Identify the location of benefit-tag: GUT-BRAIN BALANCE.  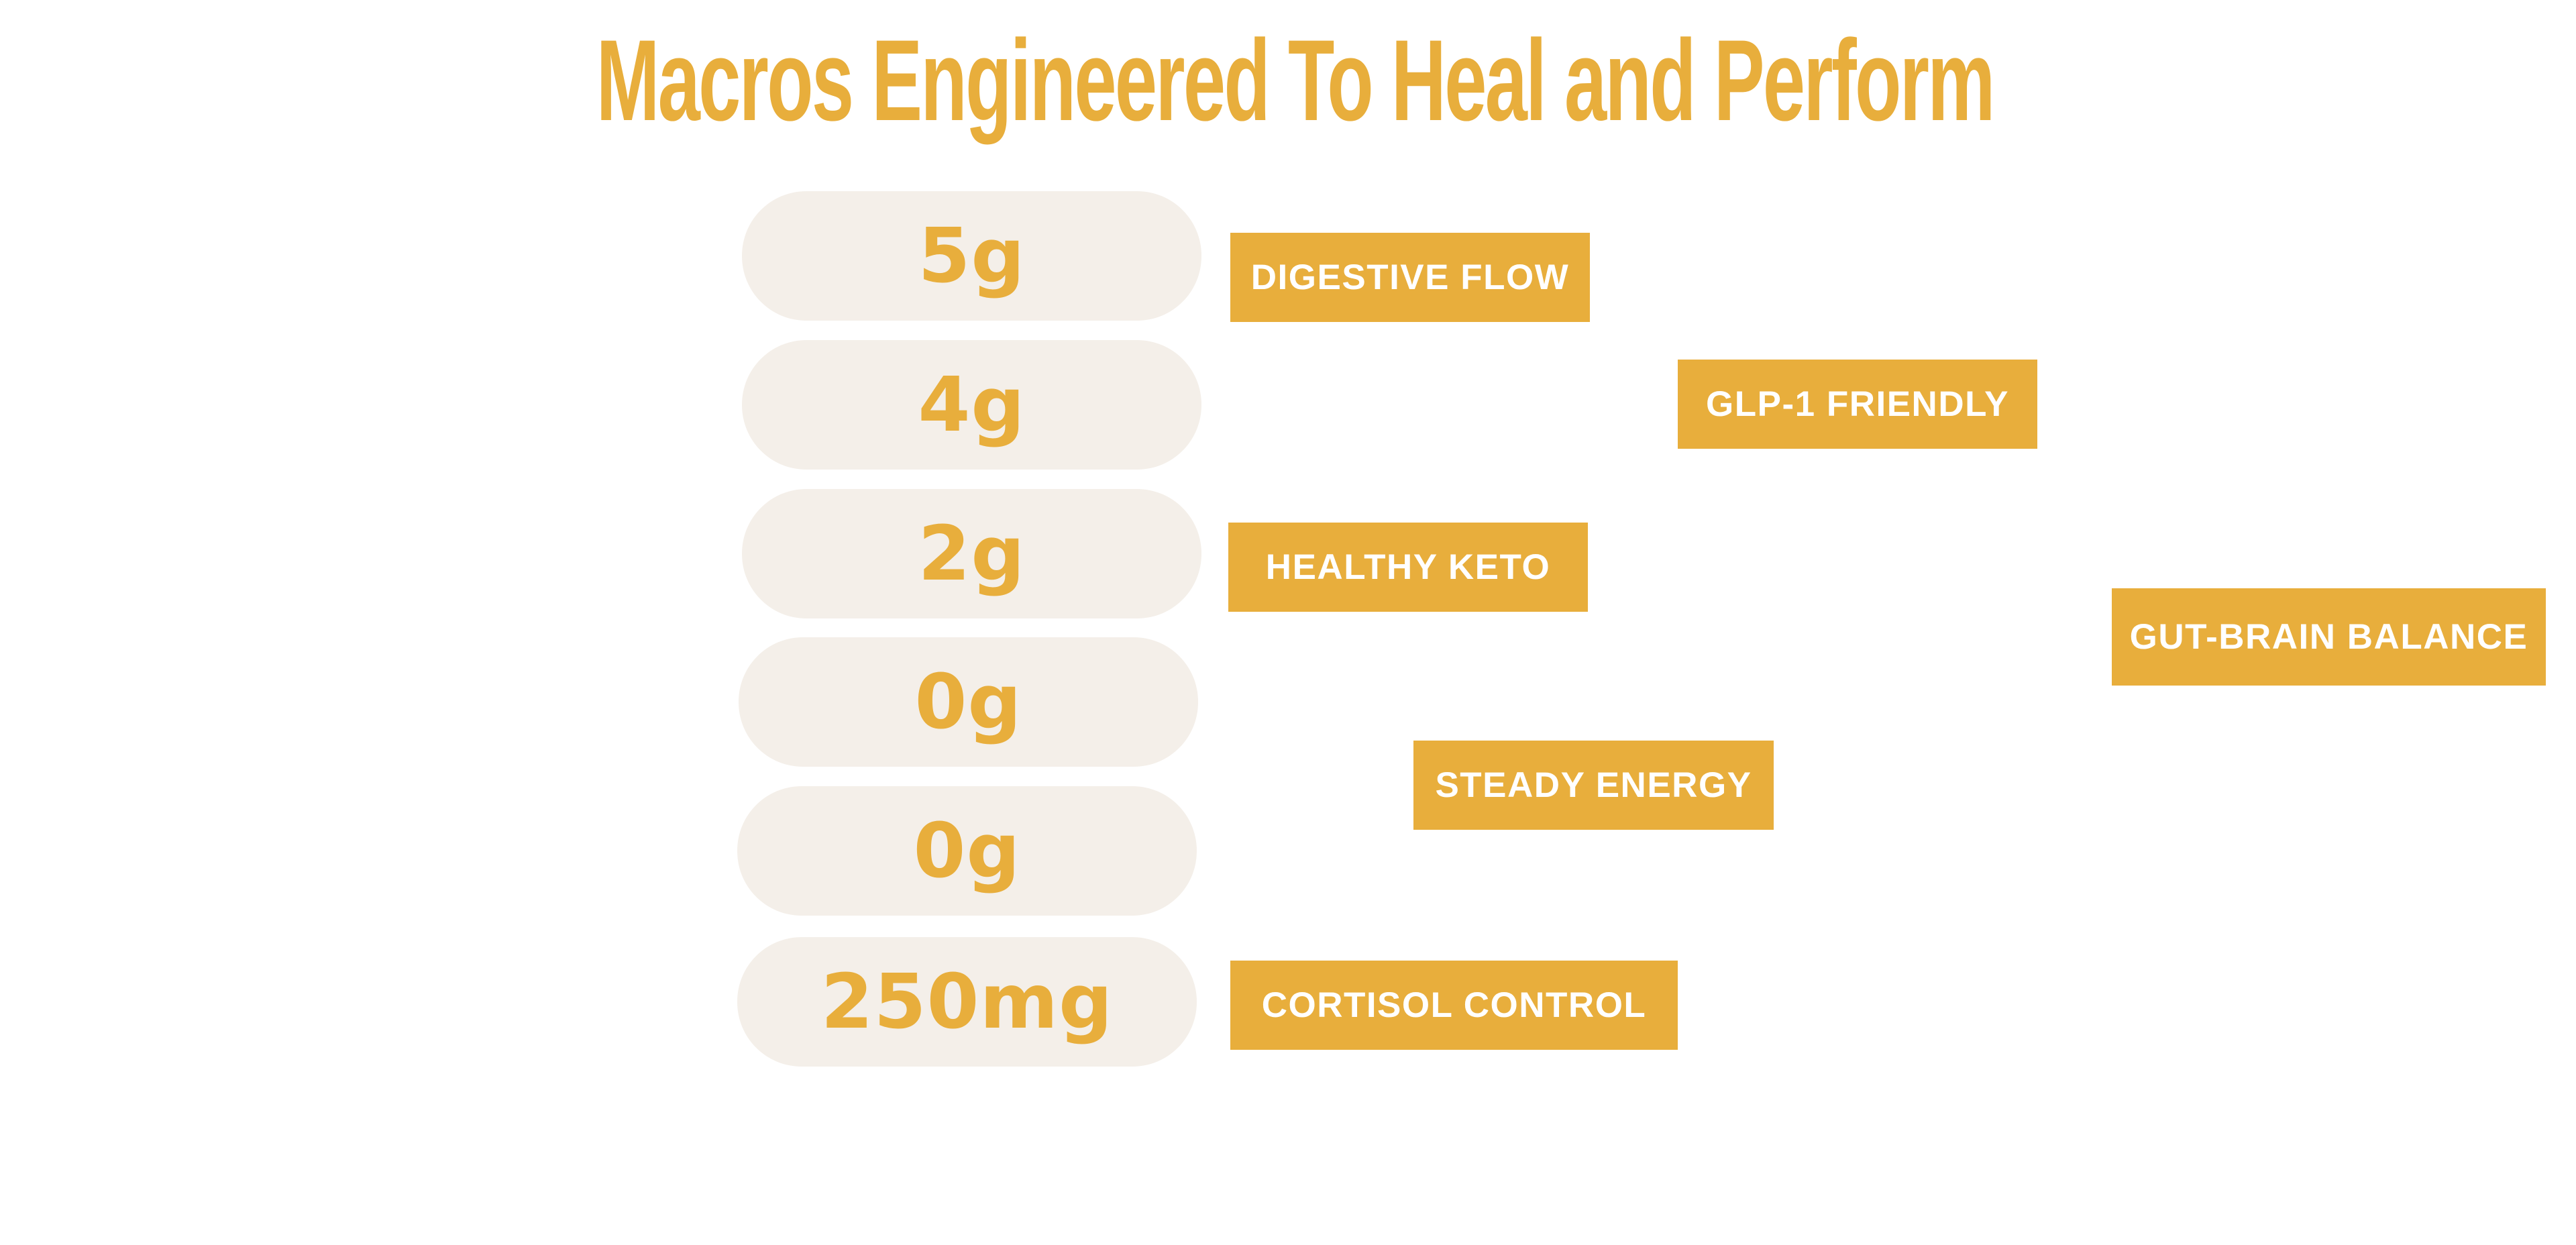
(2329, 637).